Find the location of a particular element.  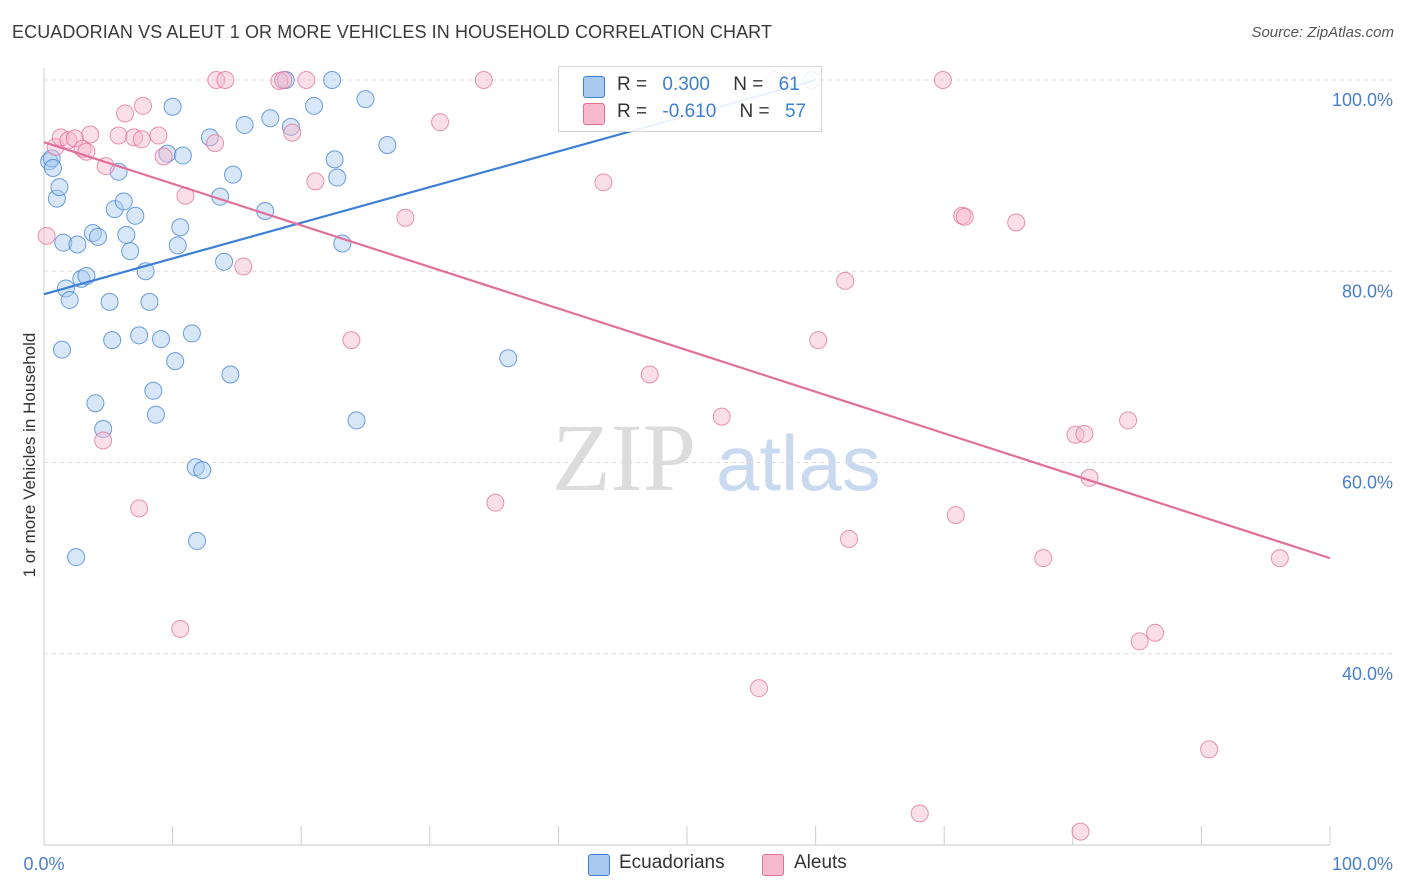

chart-source: Source: ZipAtlas.com is located at coordinates (1322, 32).